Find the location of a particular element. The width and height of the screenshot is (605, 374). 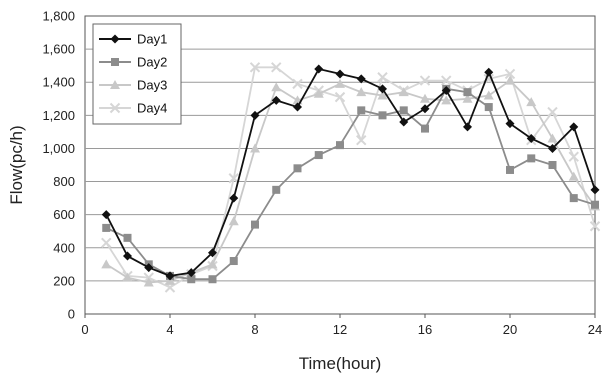

legend-item-day4: Day4 is located at coordinates (133, 108).